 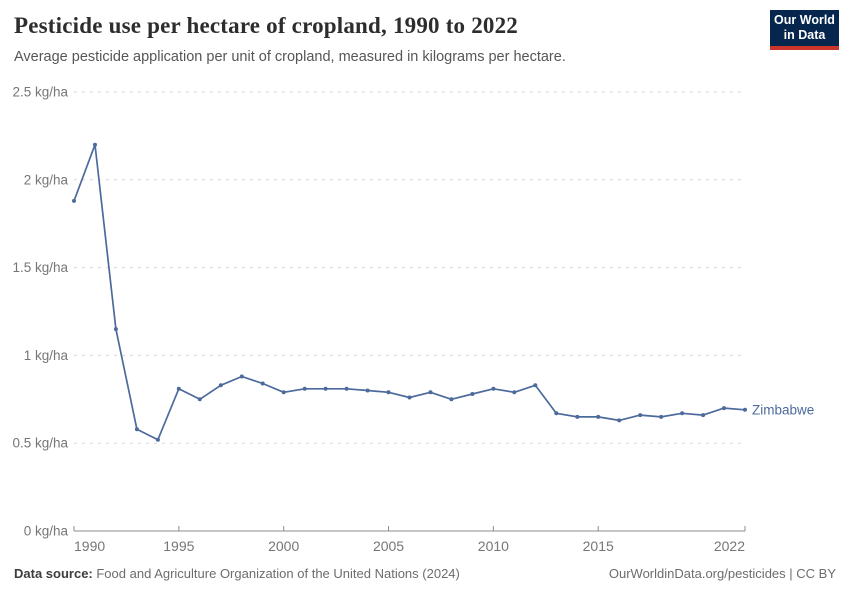 I want to click on y-axis-label: 1.5 kg/ha, so click(x=40, y=267).